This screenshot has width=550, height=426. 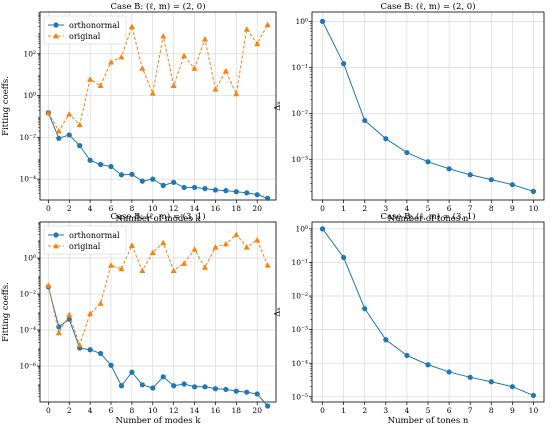 I want to click on y-axis-label: Fitting coeffs., so click(x=6, y=106).